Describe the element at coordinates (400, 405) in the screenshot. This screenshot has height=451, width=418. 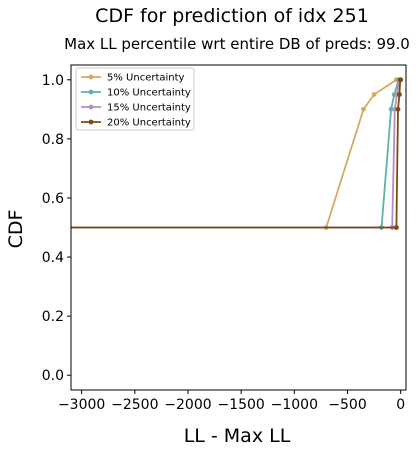
I see `x-tick-label: 0` at that location.